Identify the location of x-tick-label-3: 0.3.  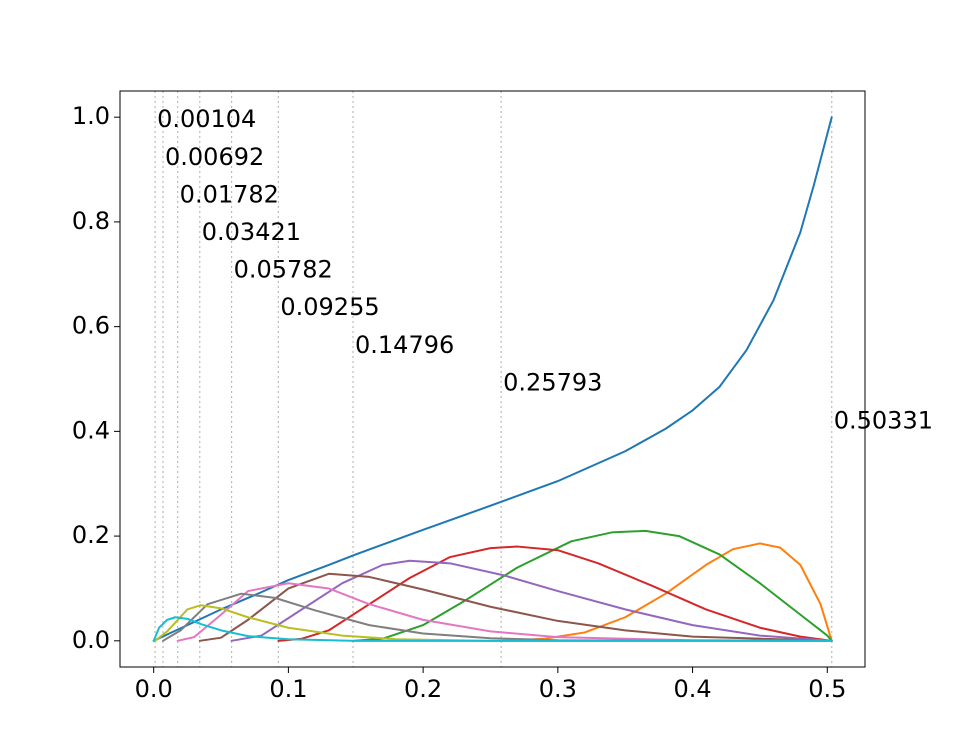
(558, 689).